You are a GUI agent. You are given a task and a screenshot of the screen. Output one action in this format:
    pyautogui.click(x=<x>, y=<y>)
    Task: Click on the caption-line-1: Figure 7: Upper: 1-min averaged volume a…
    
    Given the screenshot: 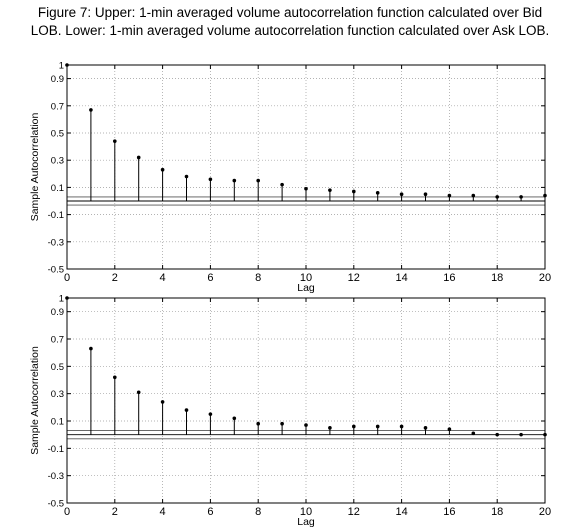 What is the action you would take?
    pyautogui.click(x=290, y=12)
    